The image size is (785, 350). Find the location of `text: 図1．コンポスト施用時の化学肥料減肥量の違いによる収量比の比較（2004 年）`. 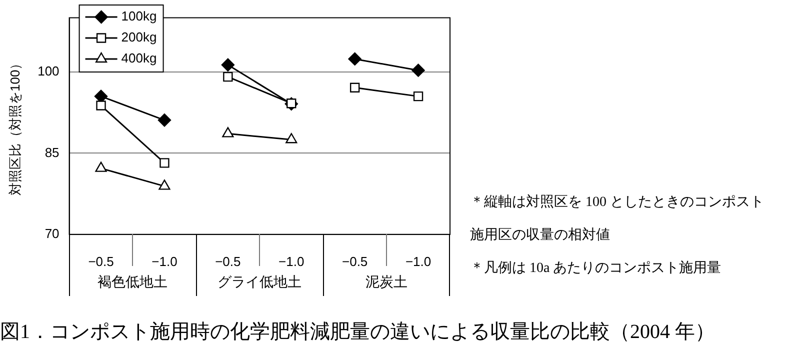

text: 図1．コンポスト施用時の化学肥料減肥量の違いによる収量比の比較（2004 年） is located at coordinates (357, 332).